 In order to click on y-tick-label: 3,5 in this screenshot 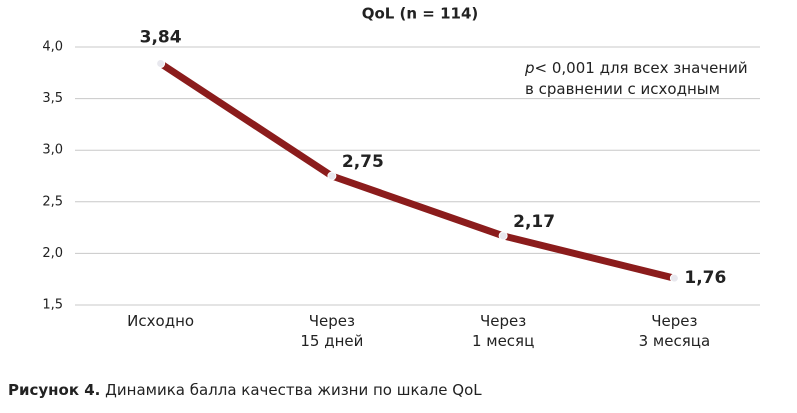, I will do `click(52, 98)`.